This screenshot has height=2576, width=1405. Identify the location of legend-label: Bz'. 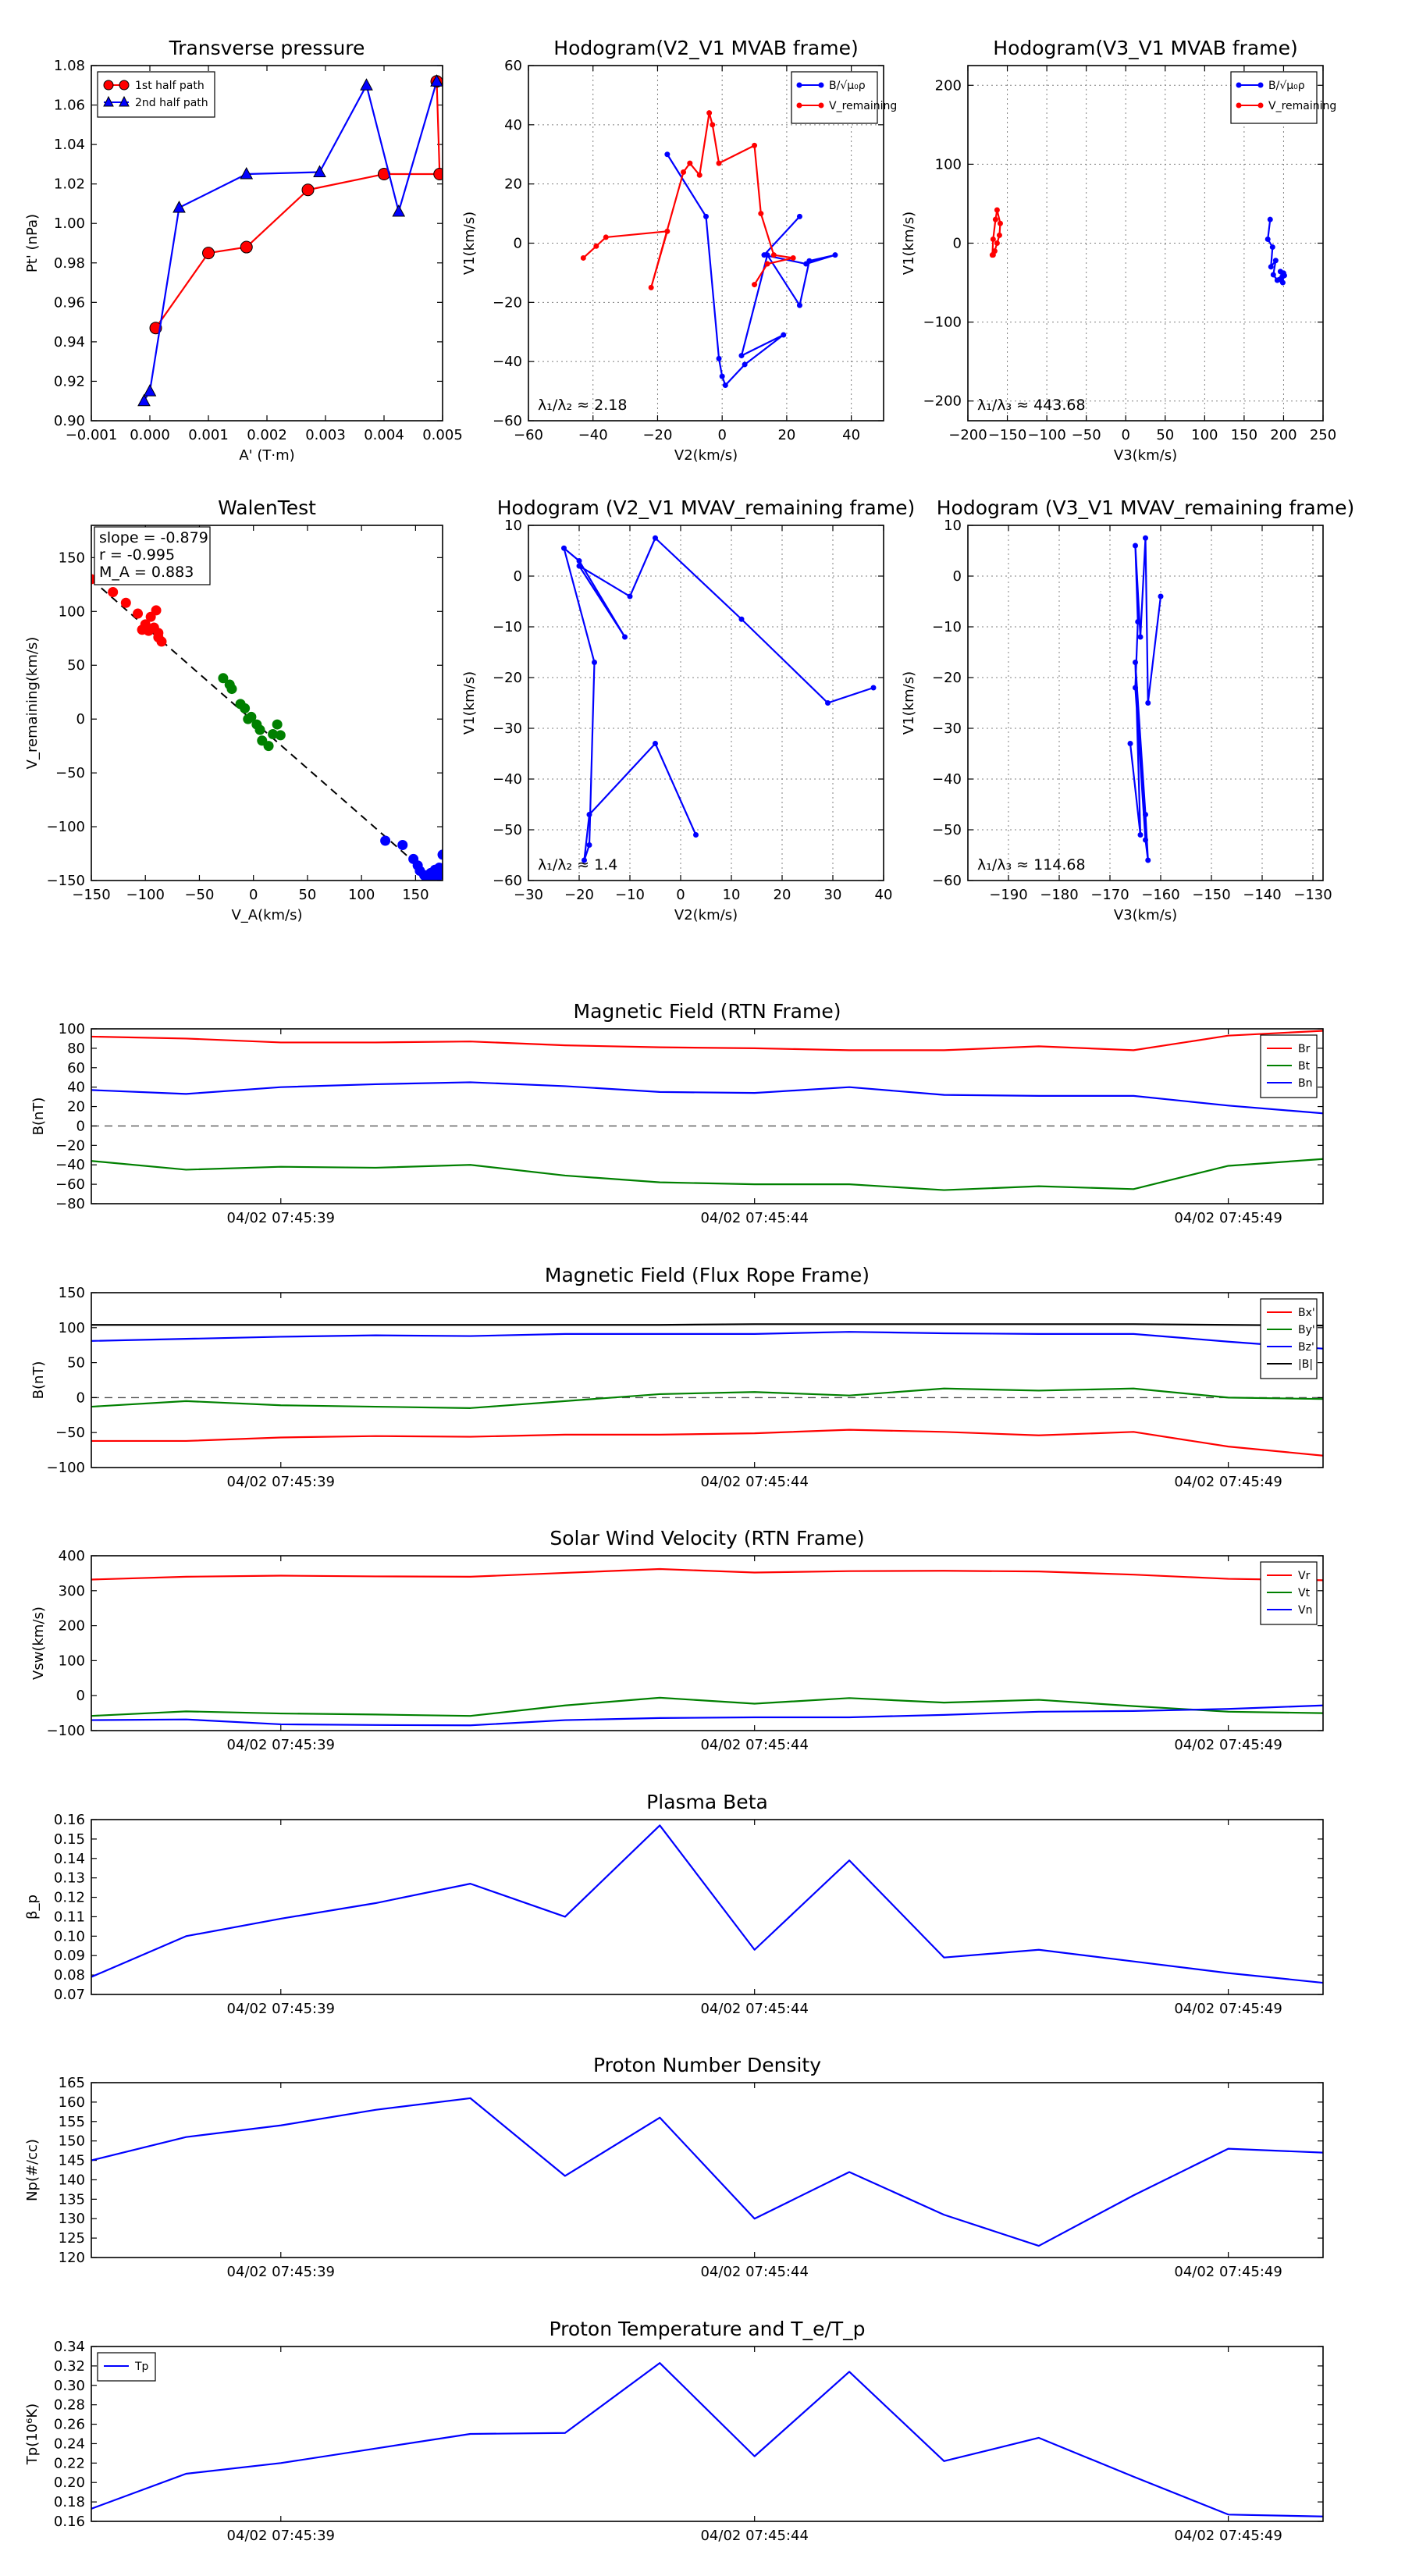
(1306, 1347).